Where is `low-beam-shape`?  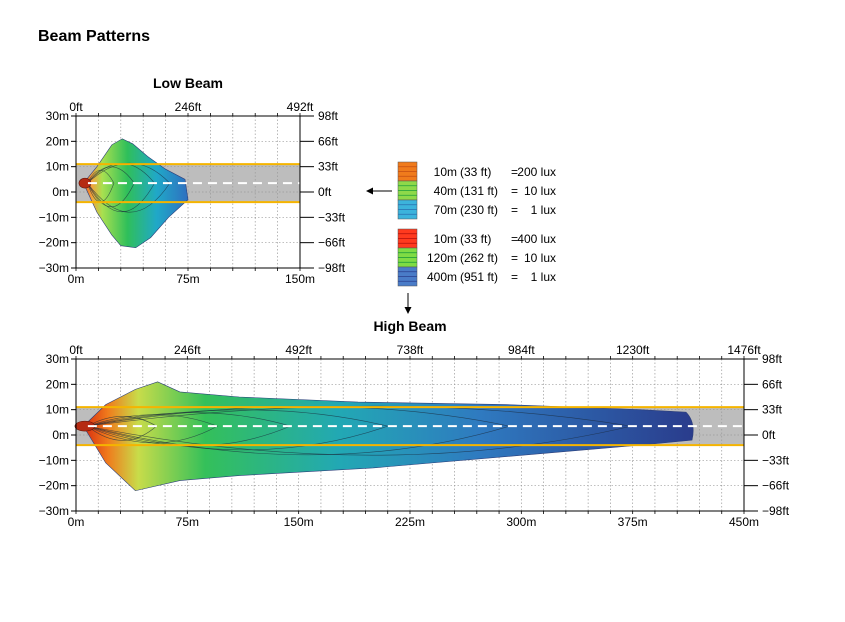 low-beam-shape is located at coordinates (136, 193).